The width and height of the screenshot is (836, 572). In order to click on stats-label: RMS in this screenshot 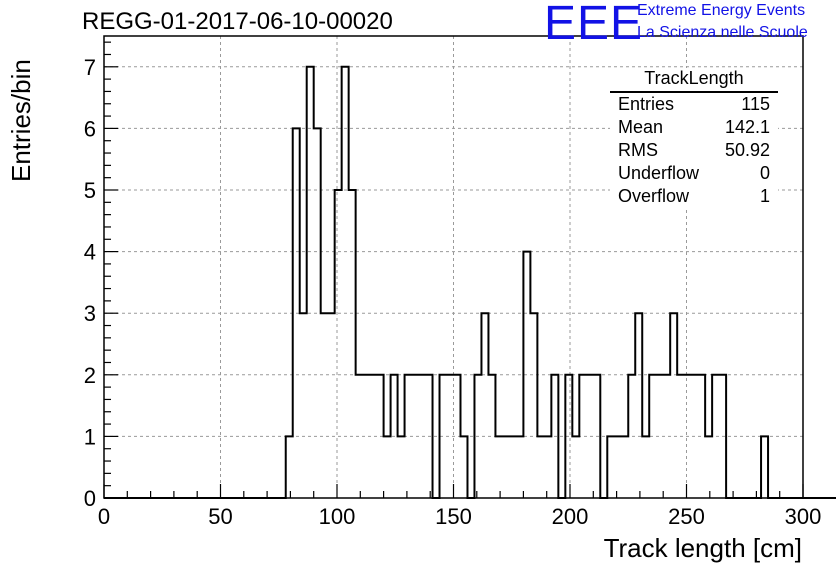, I will do `click(638, 150)`.